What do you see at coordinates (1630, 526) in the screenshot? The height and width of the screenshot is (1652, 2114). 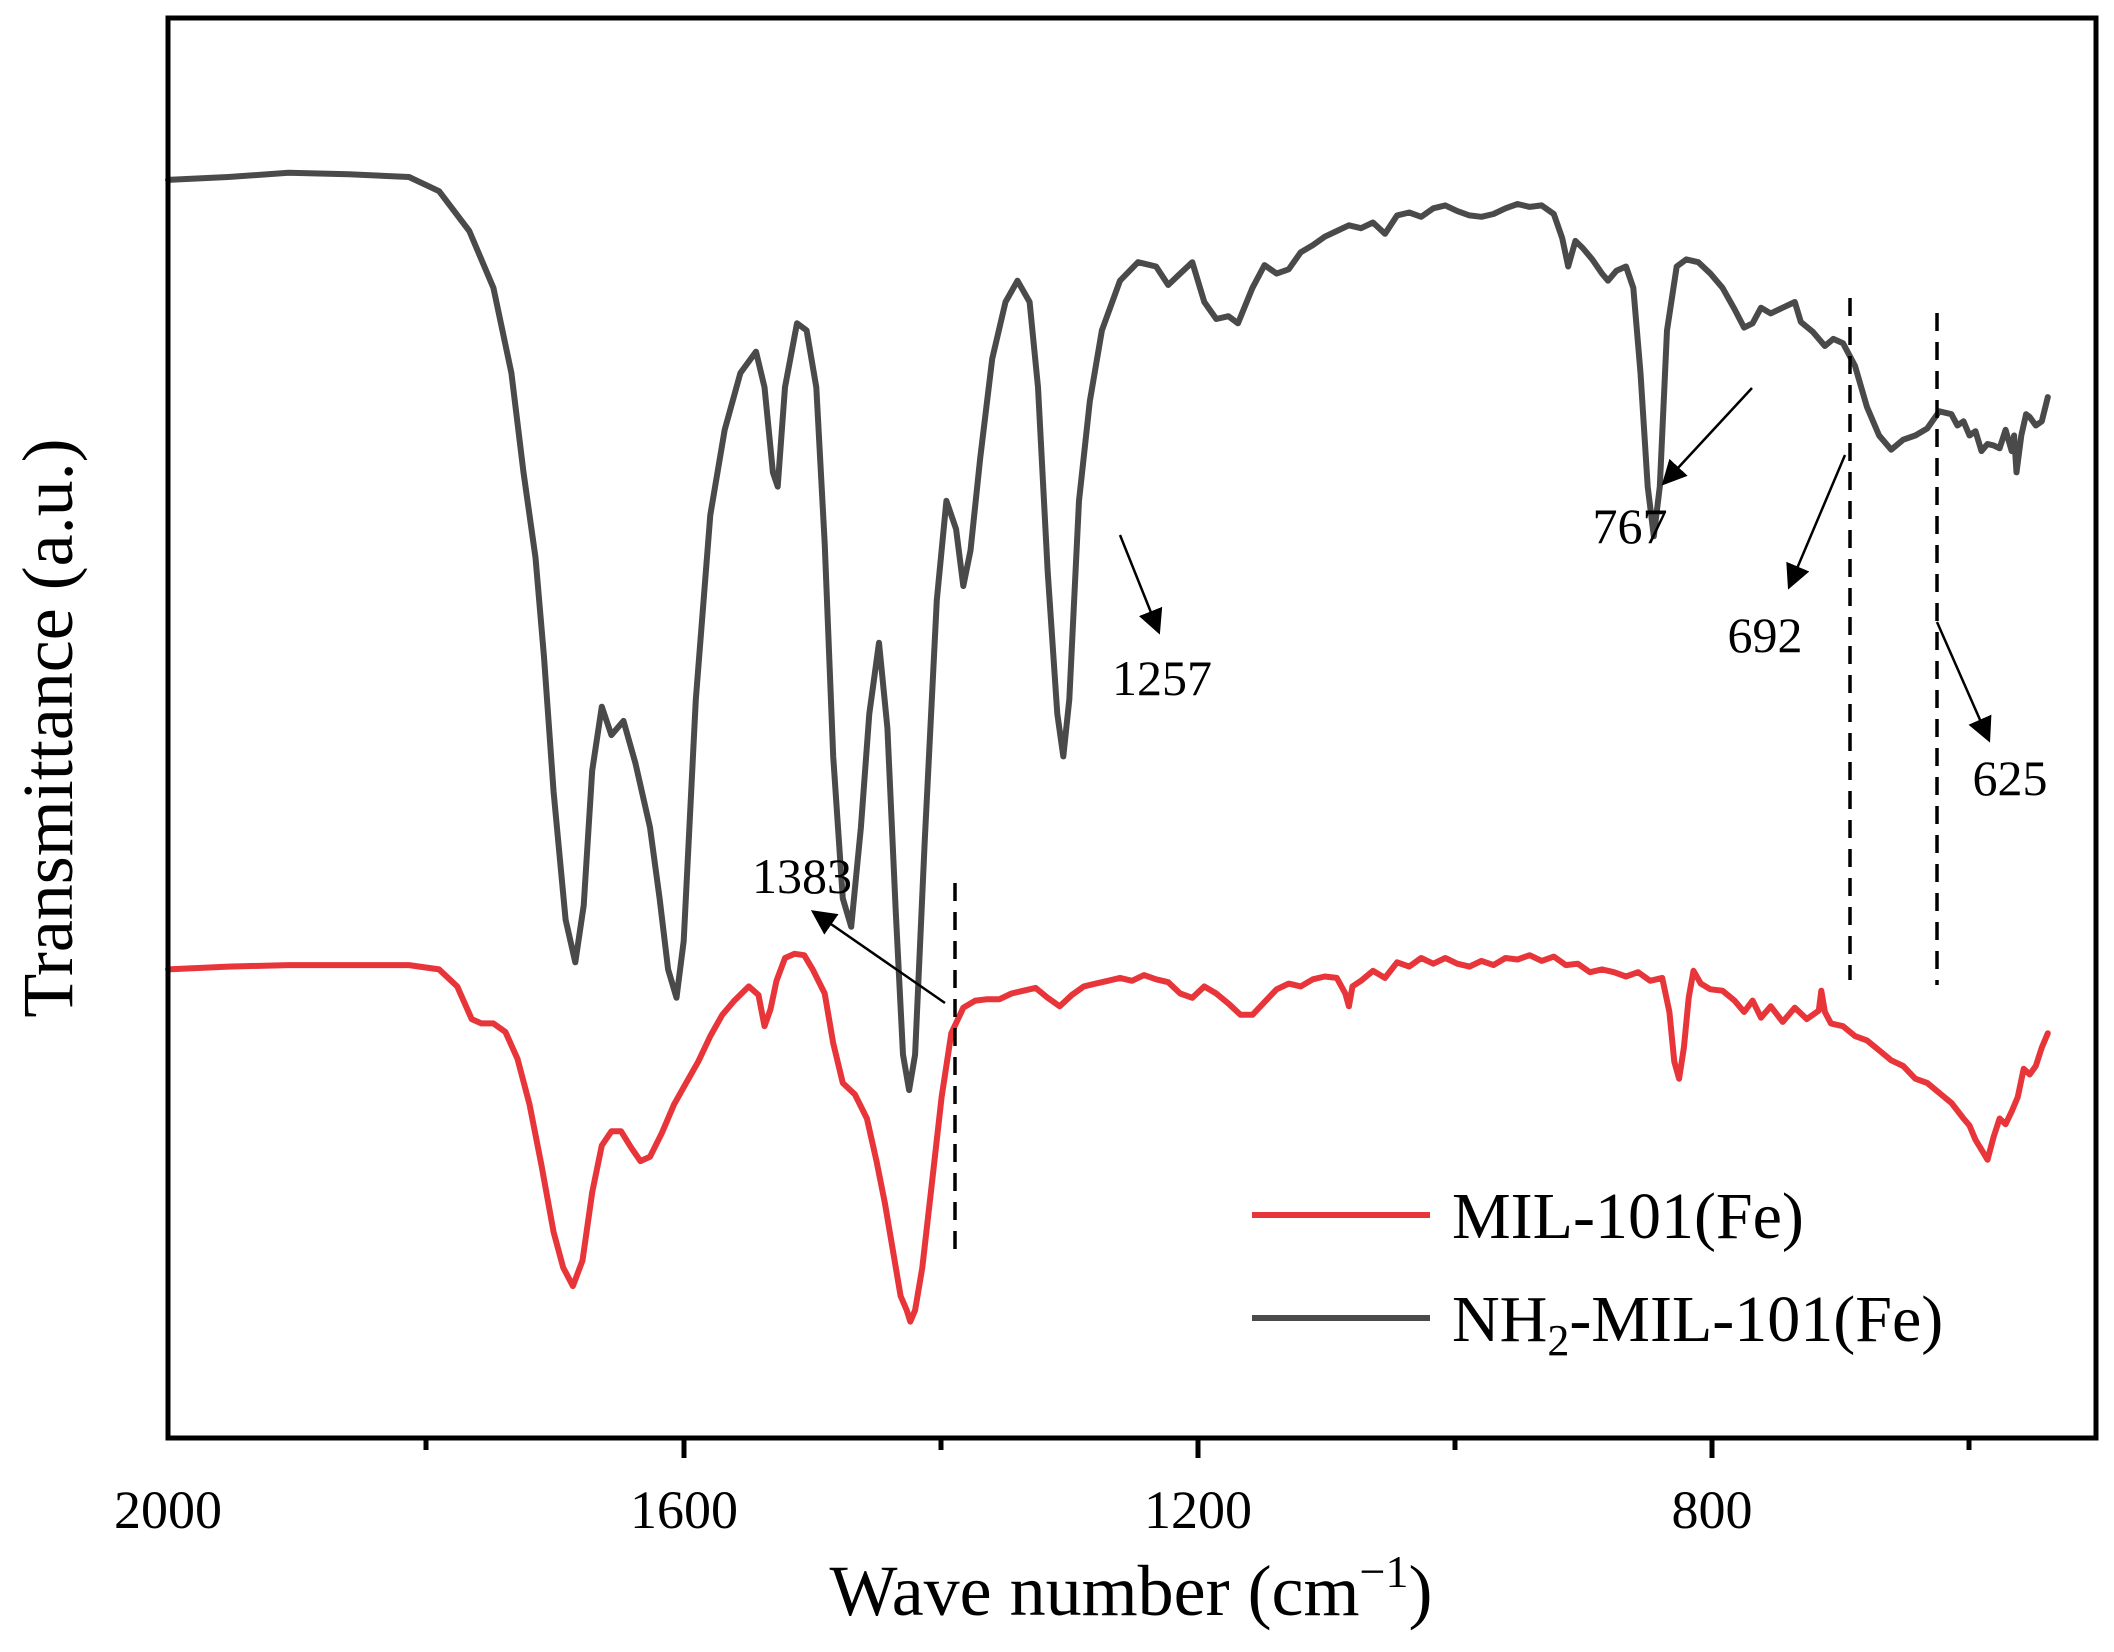 I see `annotation-label-767: 767` at bounding box center [1630, 526].